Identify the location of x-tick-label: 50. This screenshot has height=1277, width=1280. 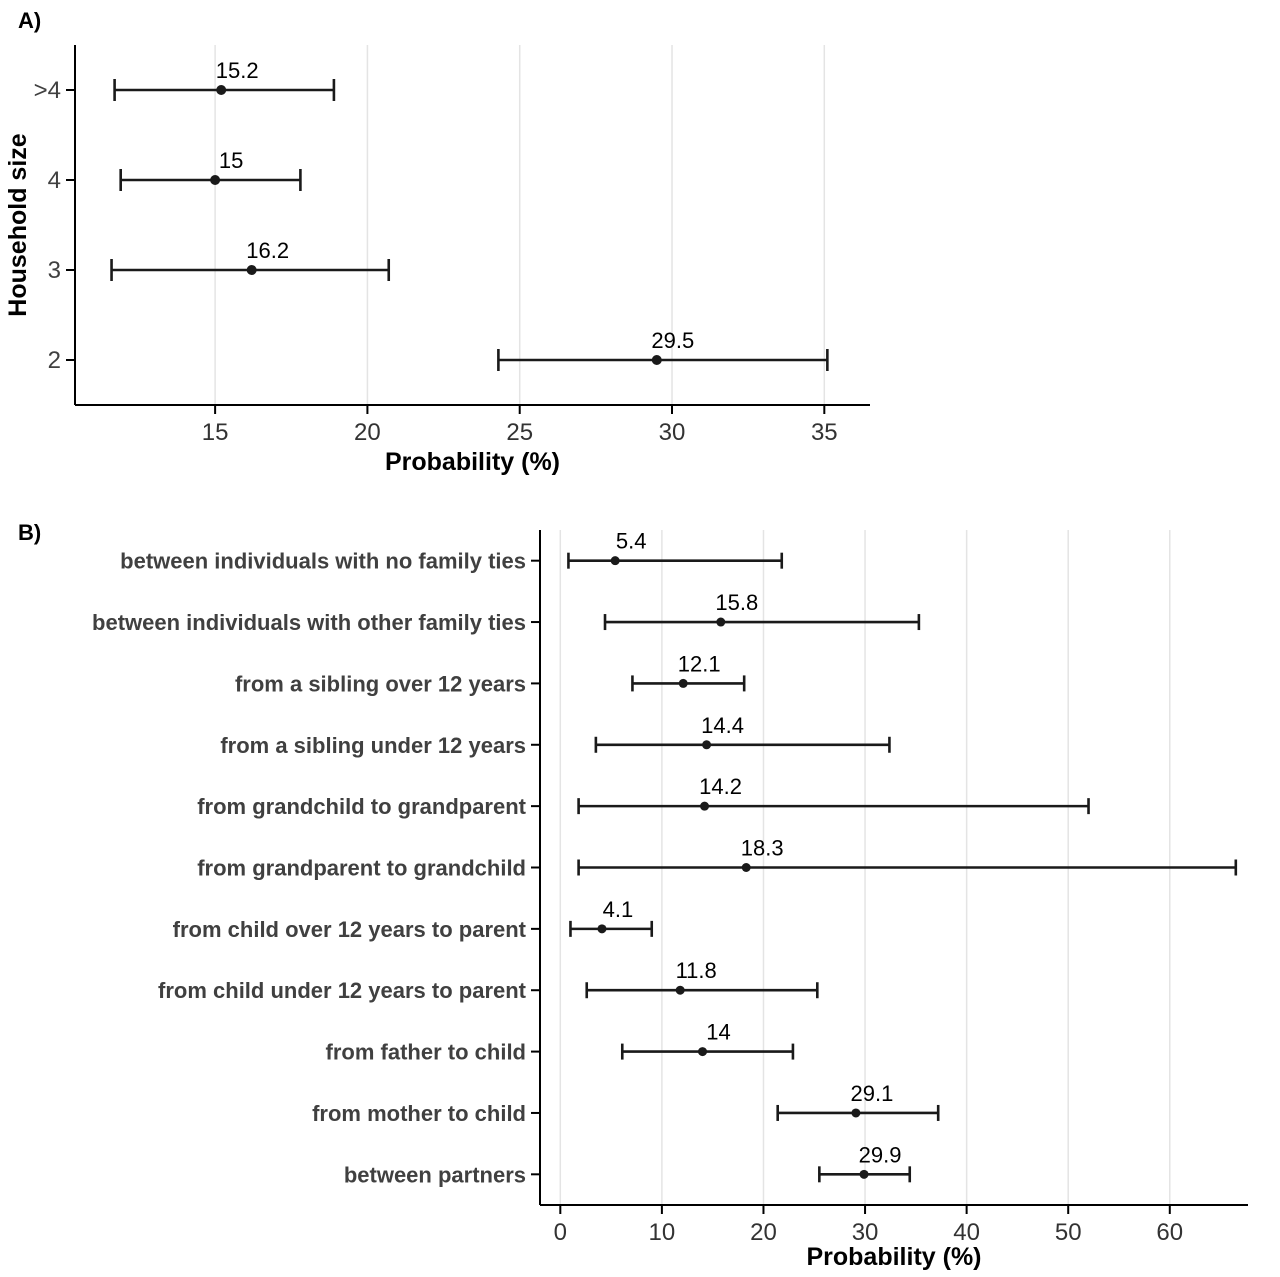
(1068, 1232).